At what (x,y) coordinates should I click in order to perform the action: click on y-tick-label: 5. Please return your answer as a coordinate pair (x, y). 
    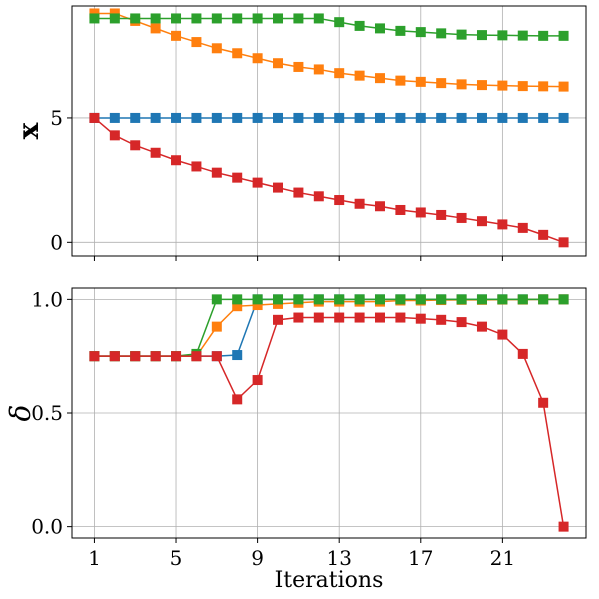
    Looking at the image, I should click on (56, 118).